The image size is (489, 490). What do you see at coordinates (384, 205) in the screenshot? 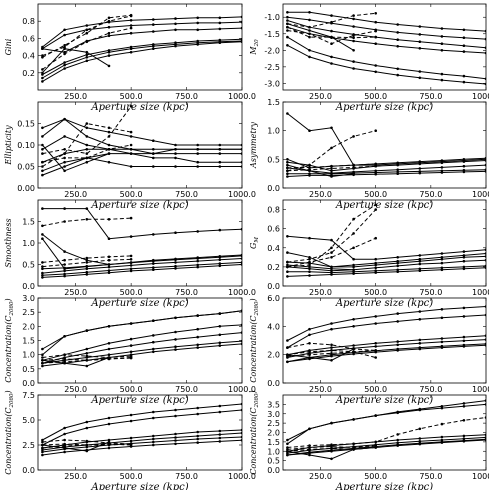
I see `x-axis-label: Aperture size (kpc)` at bounding box center [384, 205].